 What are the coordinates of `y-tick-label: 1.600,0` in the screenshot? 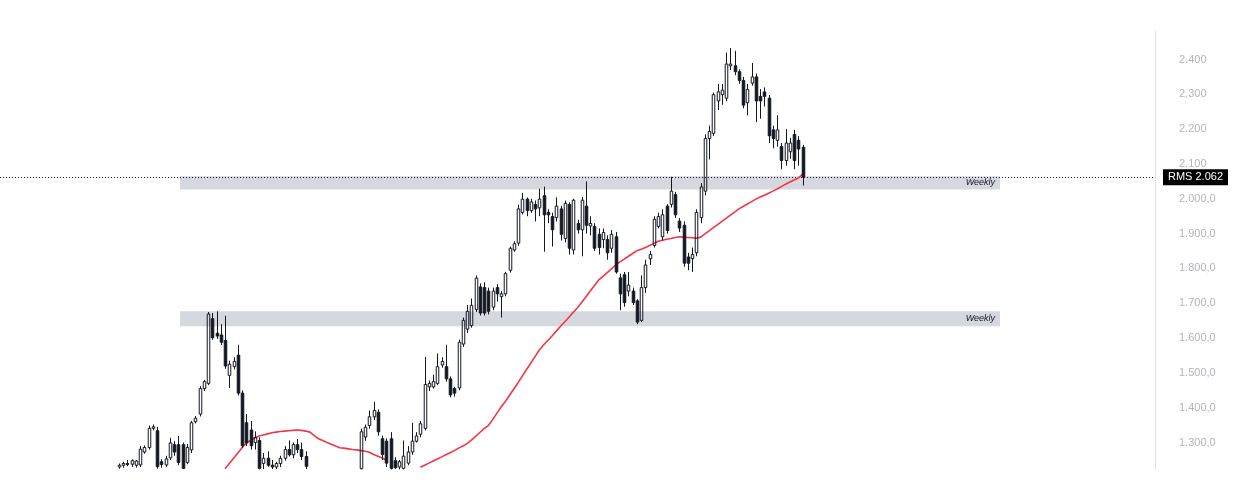 It's located at (1197, 337).